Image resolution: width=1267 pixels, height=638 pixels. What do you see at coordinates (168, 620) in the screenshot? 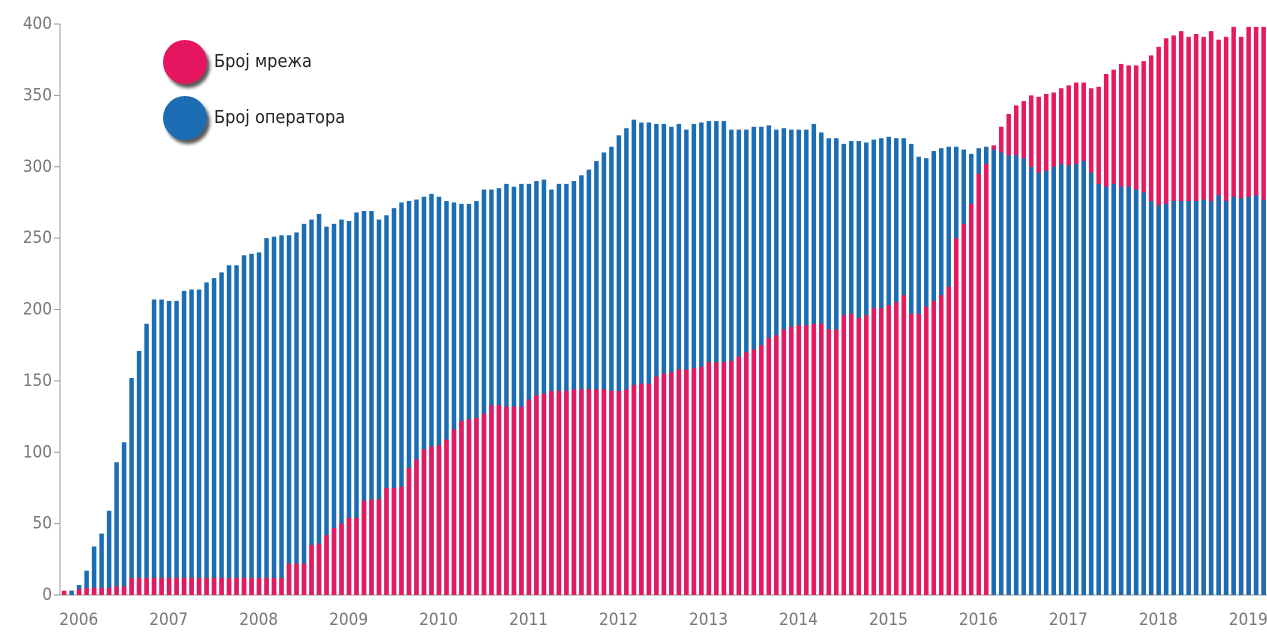
I see `x-tick-label: 2007` at bounding box center [168, 620].